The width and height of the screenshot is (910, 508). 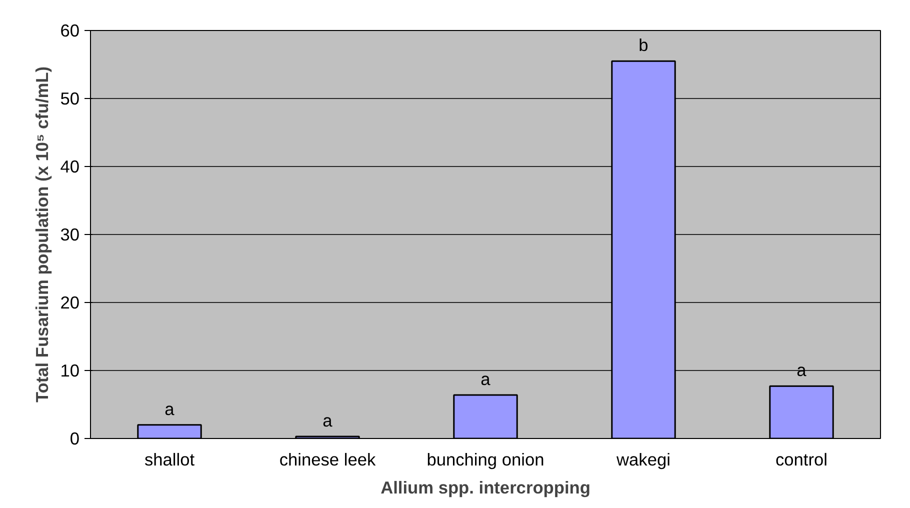 What do you see at coordinates (70, 30) in the screenshot?
I see `y-tick-label: 60` at bounding box center [70, 30].